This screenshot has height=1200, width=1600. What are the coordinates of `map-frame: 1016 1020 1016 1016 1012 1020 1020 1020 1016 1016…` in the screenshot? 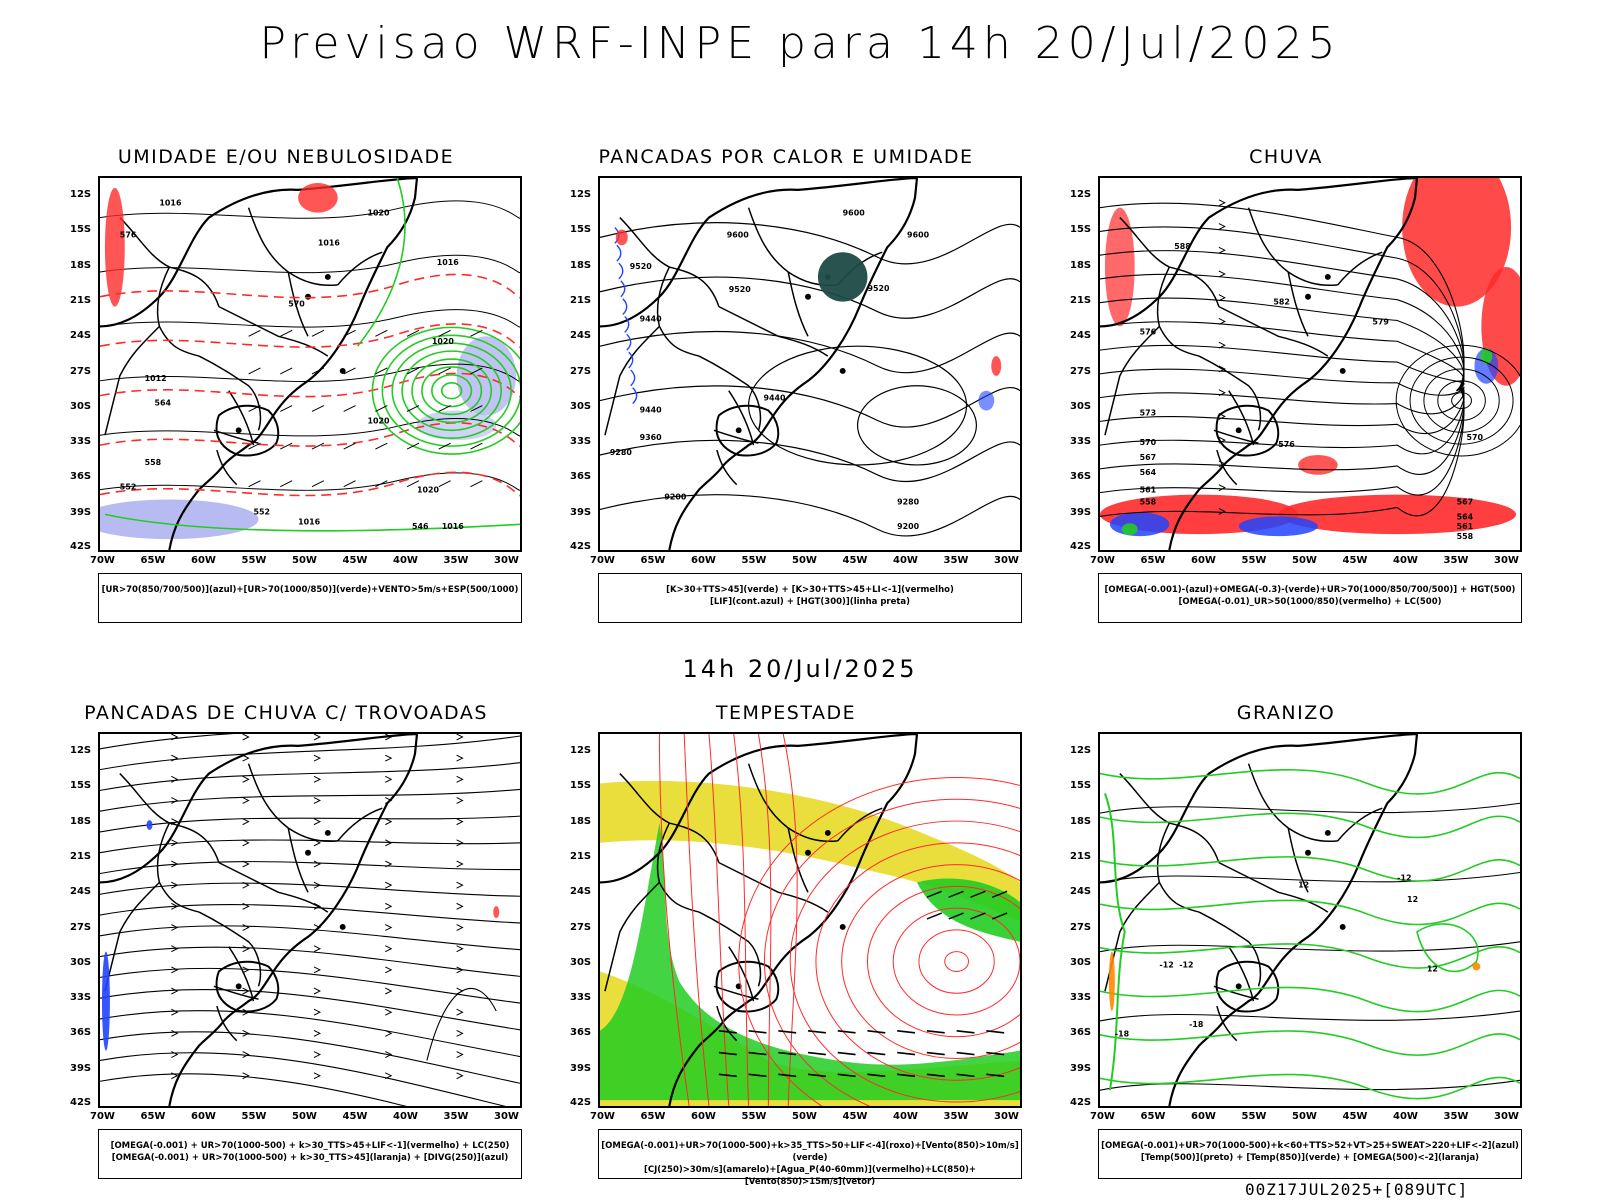 It's located at (310, 364).